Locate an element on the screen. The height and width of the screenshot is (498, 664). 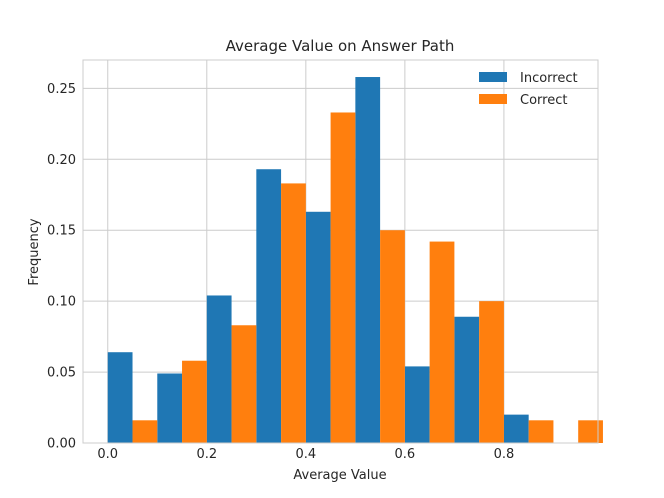
y-tick-label: 0.00 is located at coordinates (61, 444).